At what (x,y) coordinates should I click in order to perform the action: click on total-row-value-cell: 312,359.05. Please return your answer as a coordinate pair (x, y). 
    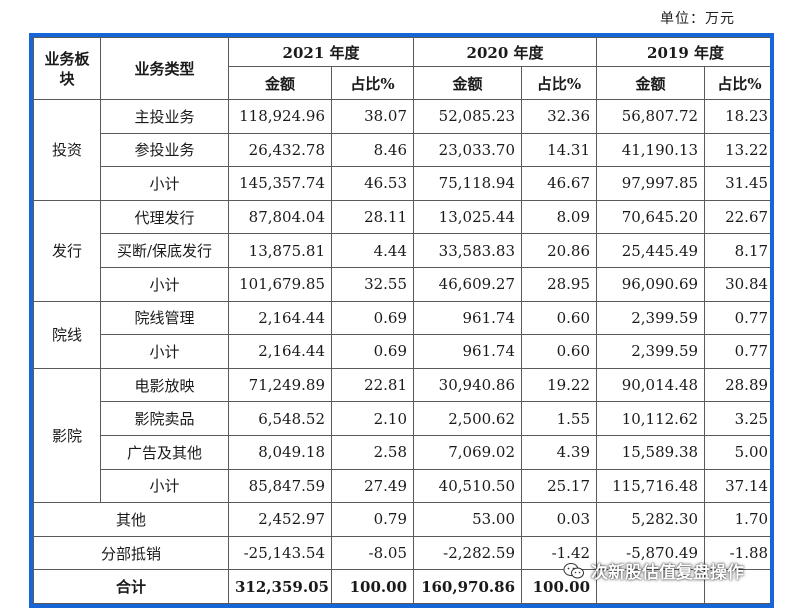
    Looking at the image, I should click on (280, 586).